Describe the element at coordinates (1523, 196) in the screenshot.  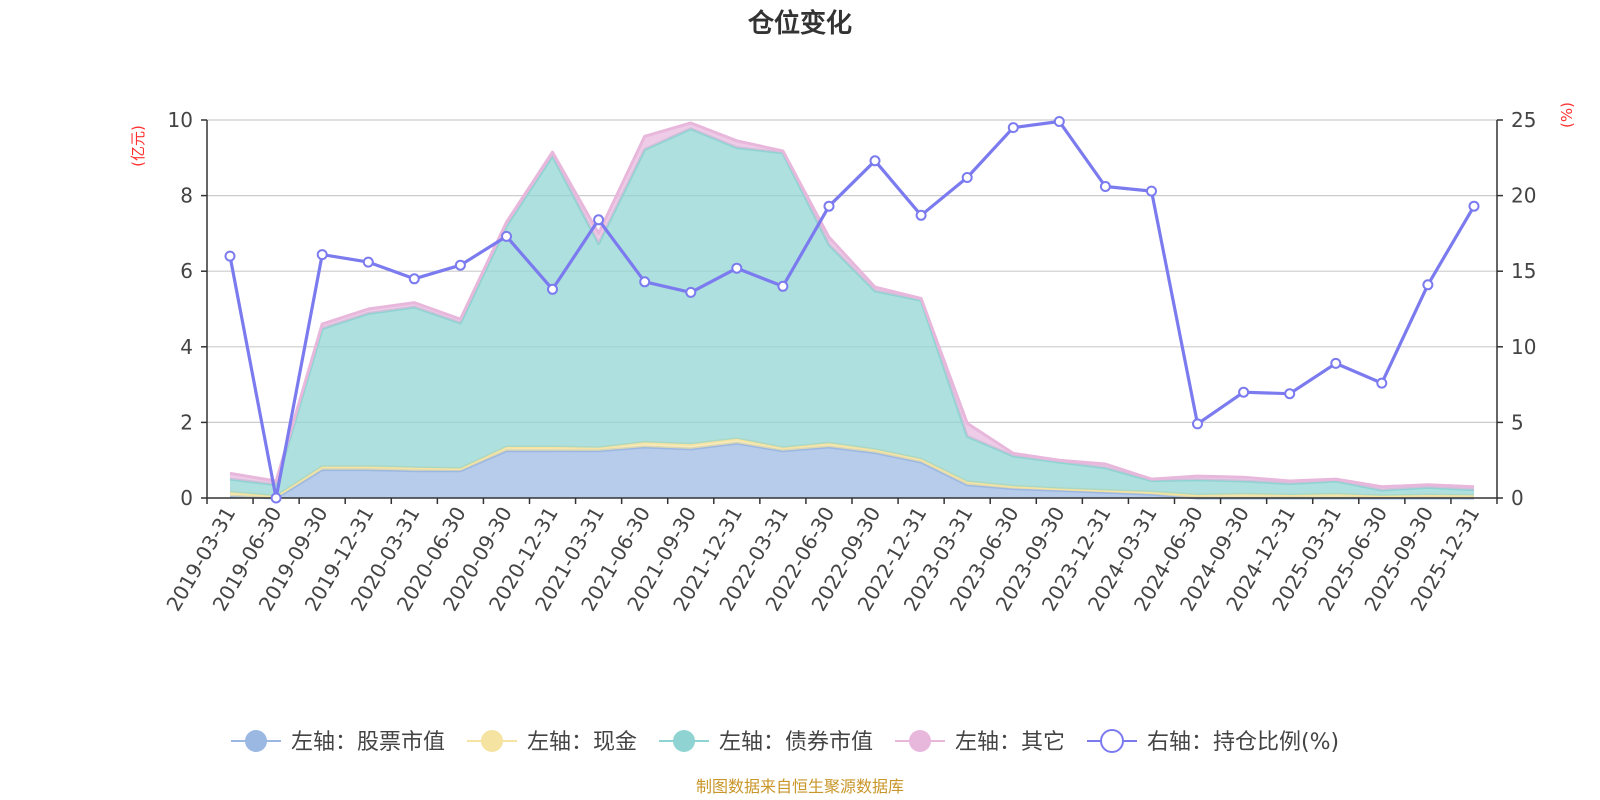
I see `right-tick-label: 20` at that location.